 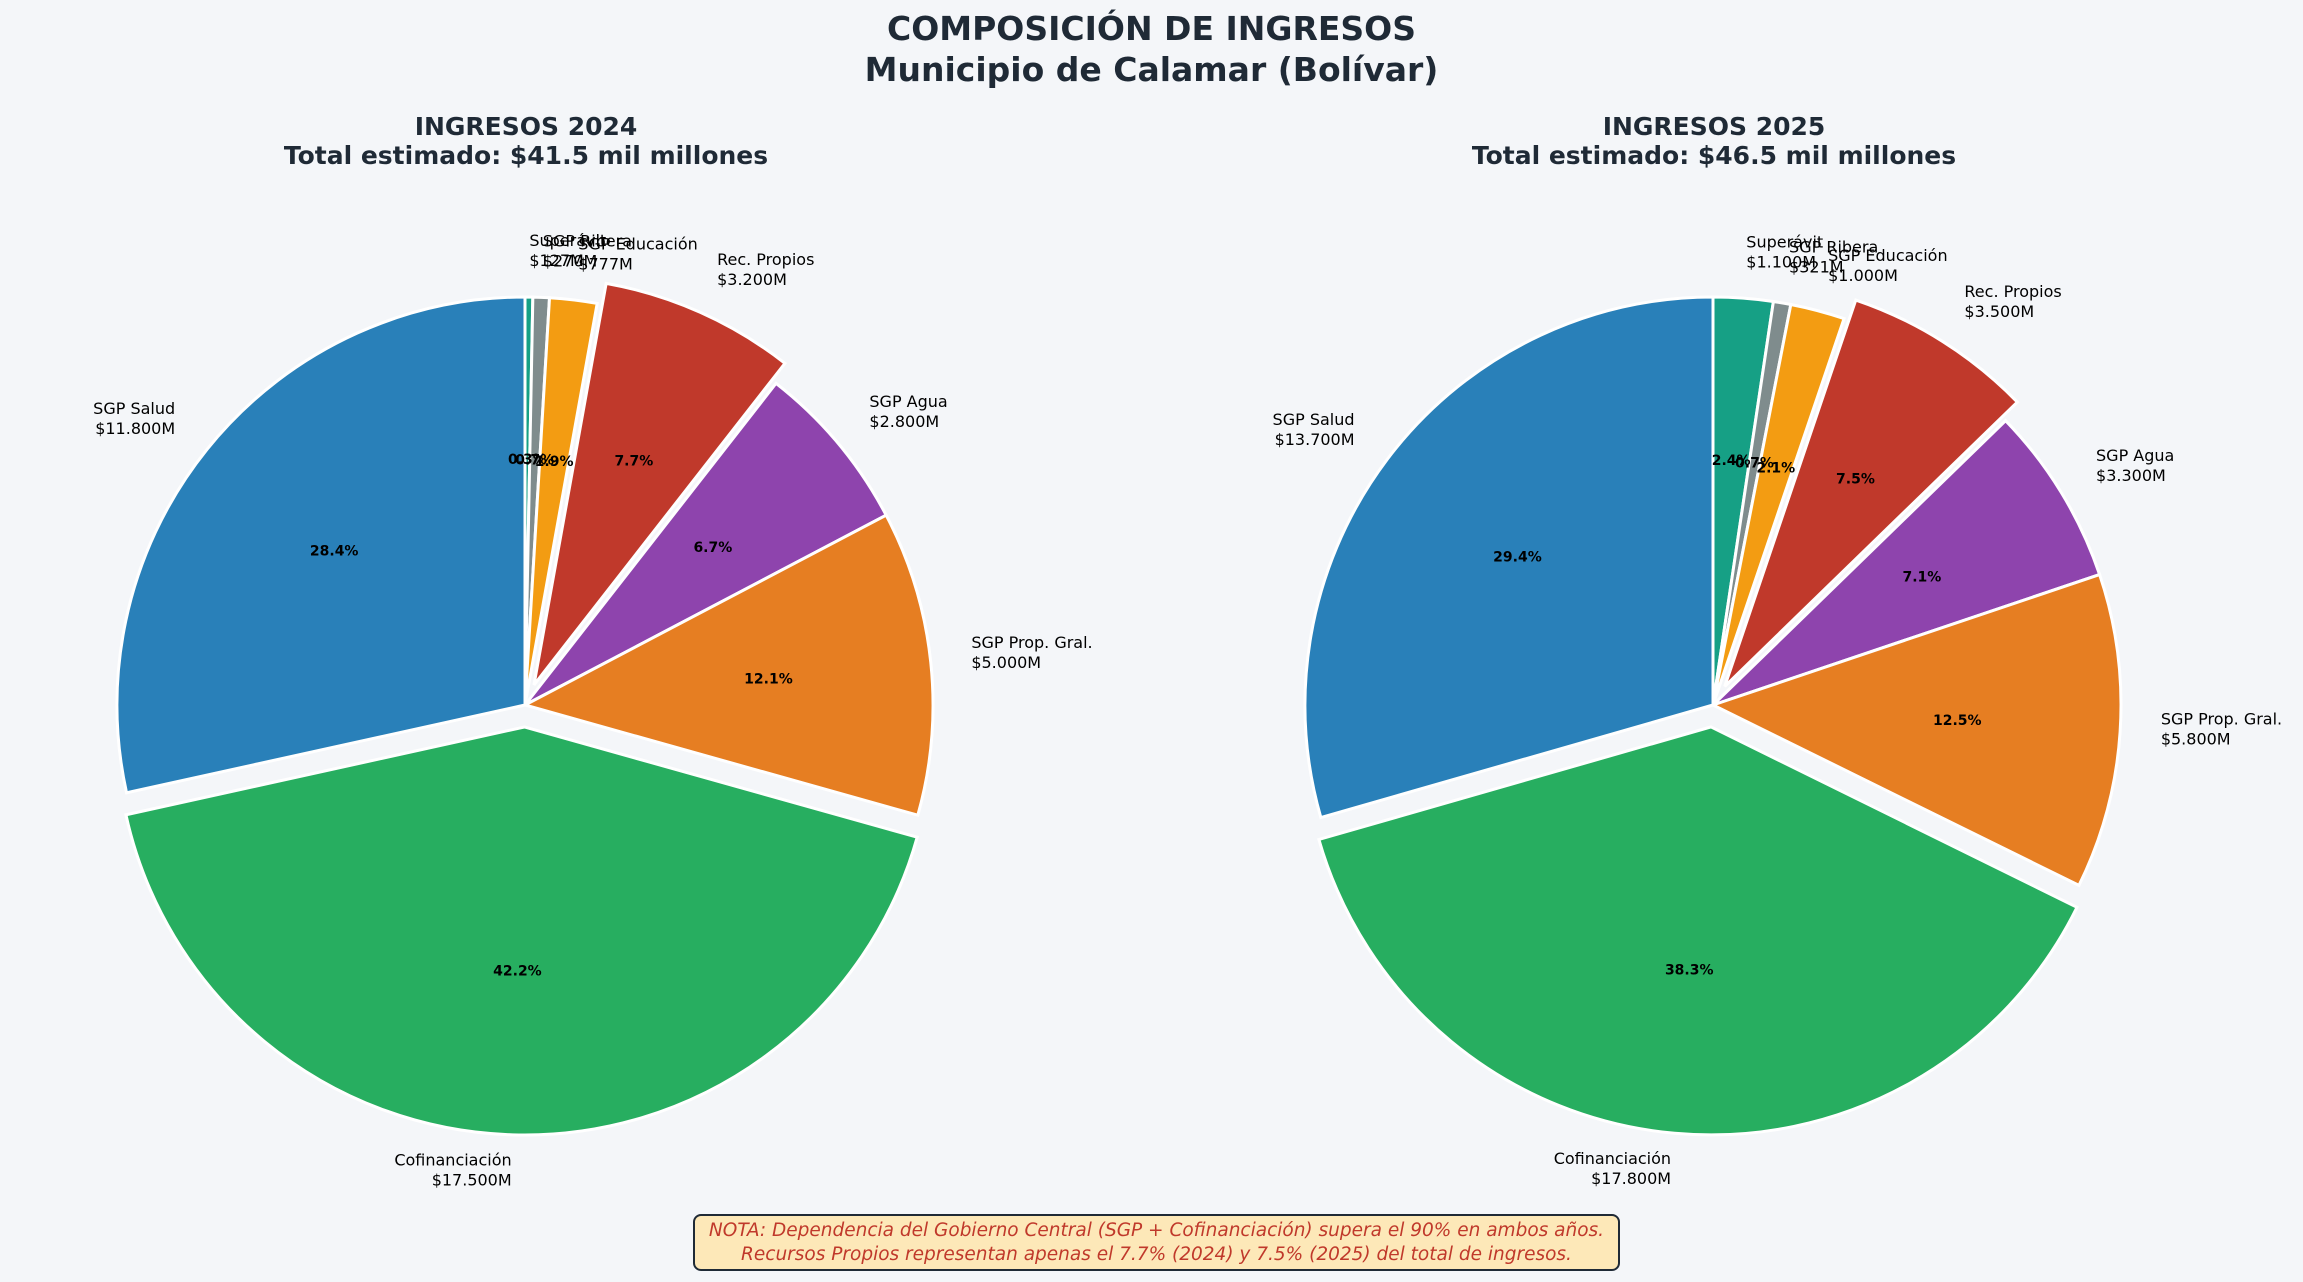 What do you see at coordinates (1151, 69) in the screenshot?
I see `figure-title-line2: Municipio de Calamar (Bolívar)` at bounding box center [1151, 69].